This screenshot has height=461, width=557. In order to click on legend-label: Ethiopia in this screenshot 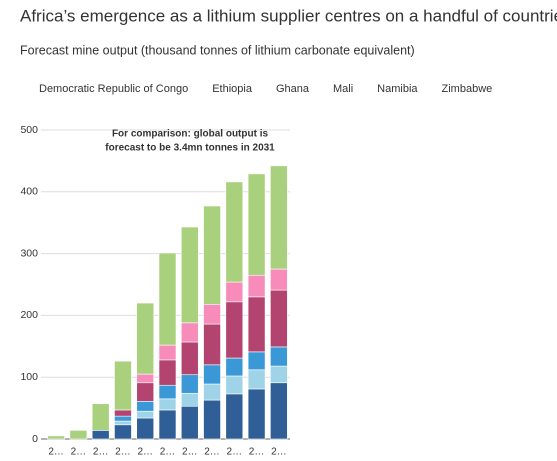, I will do `click(232, 89)`.